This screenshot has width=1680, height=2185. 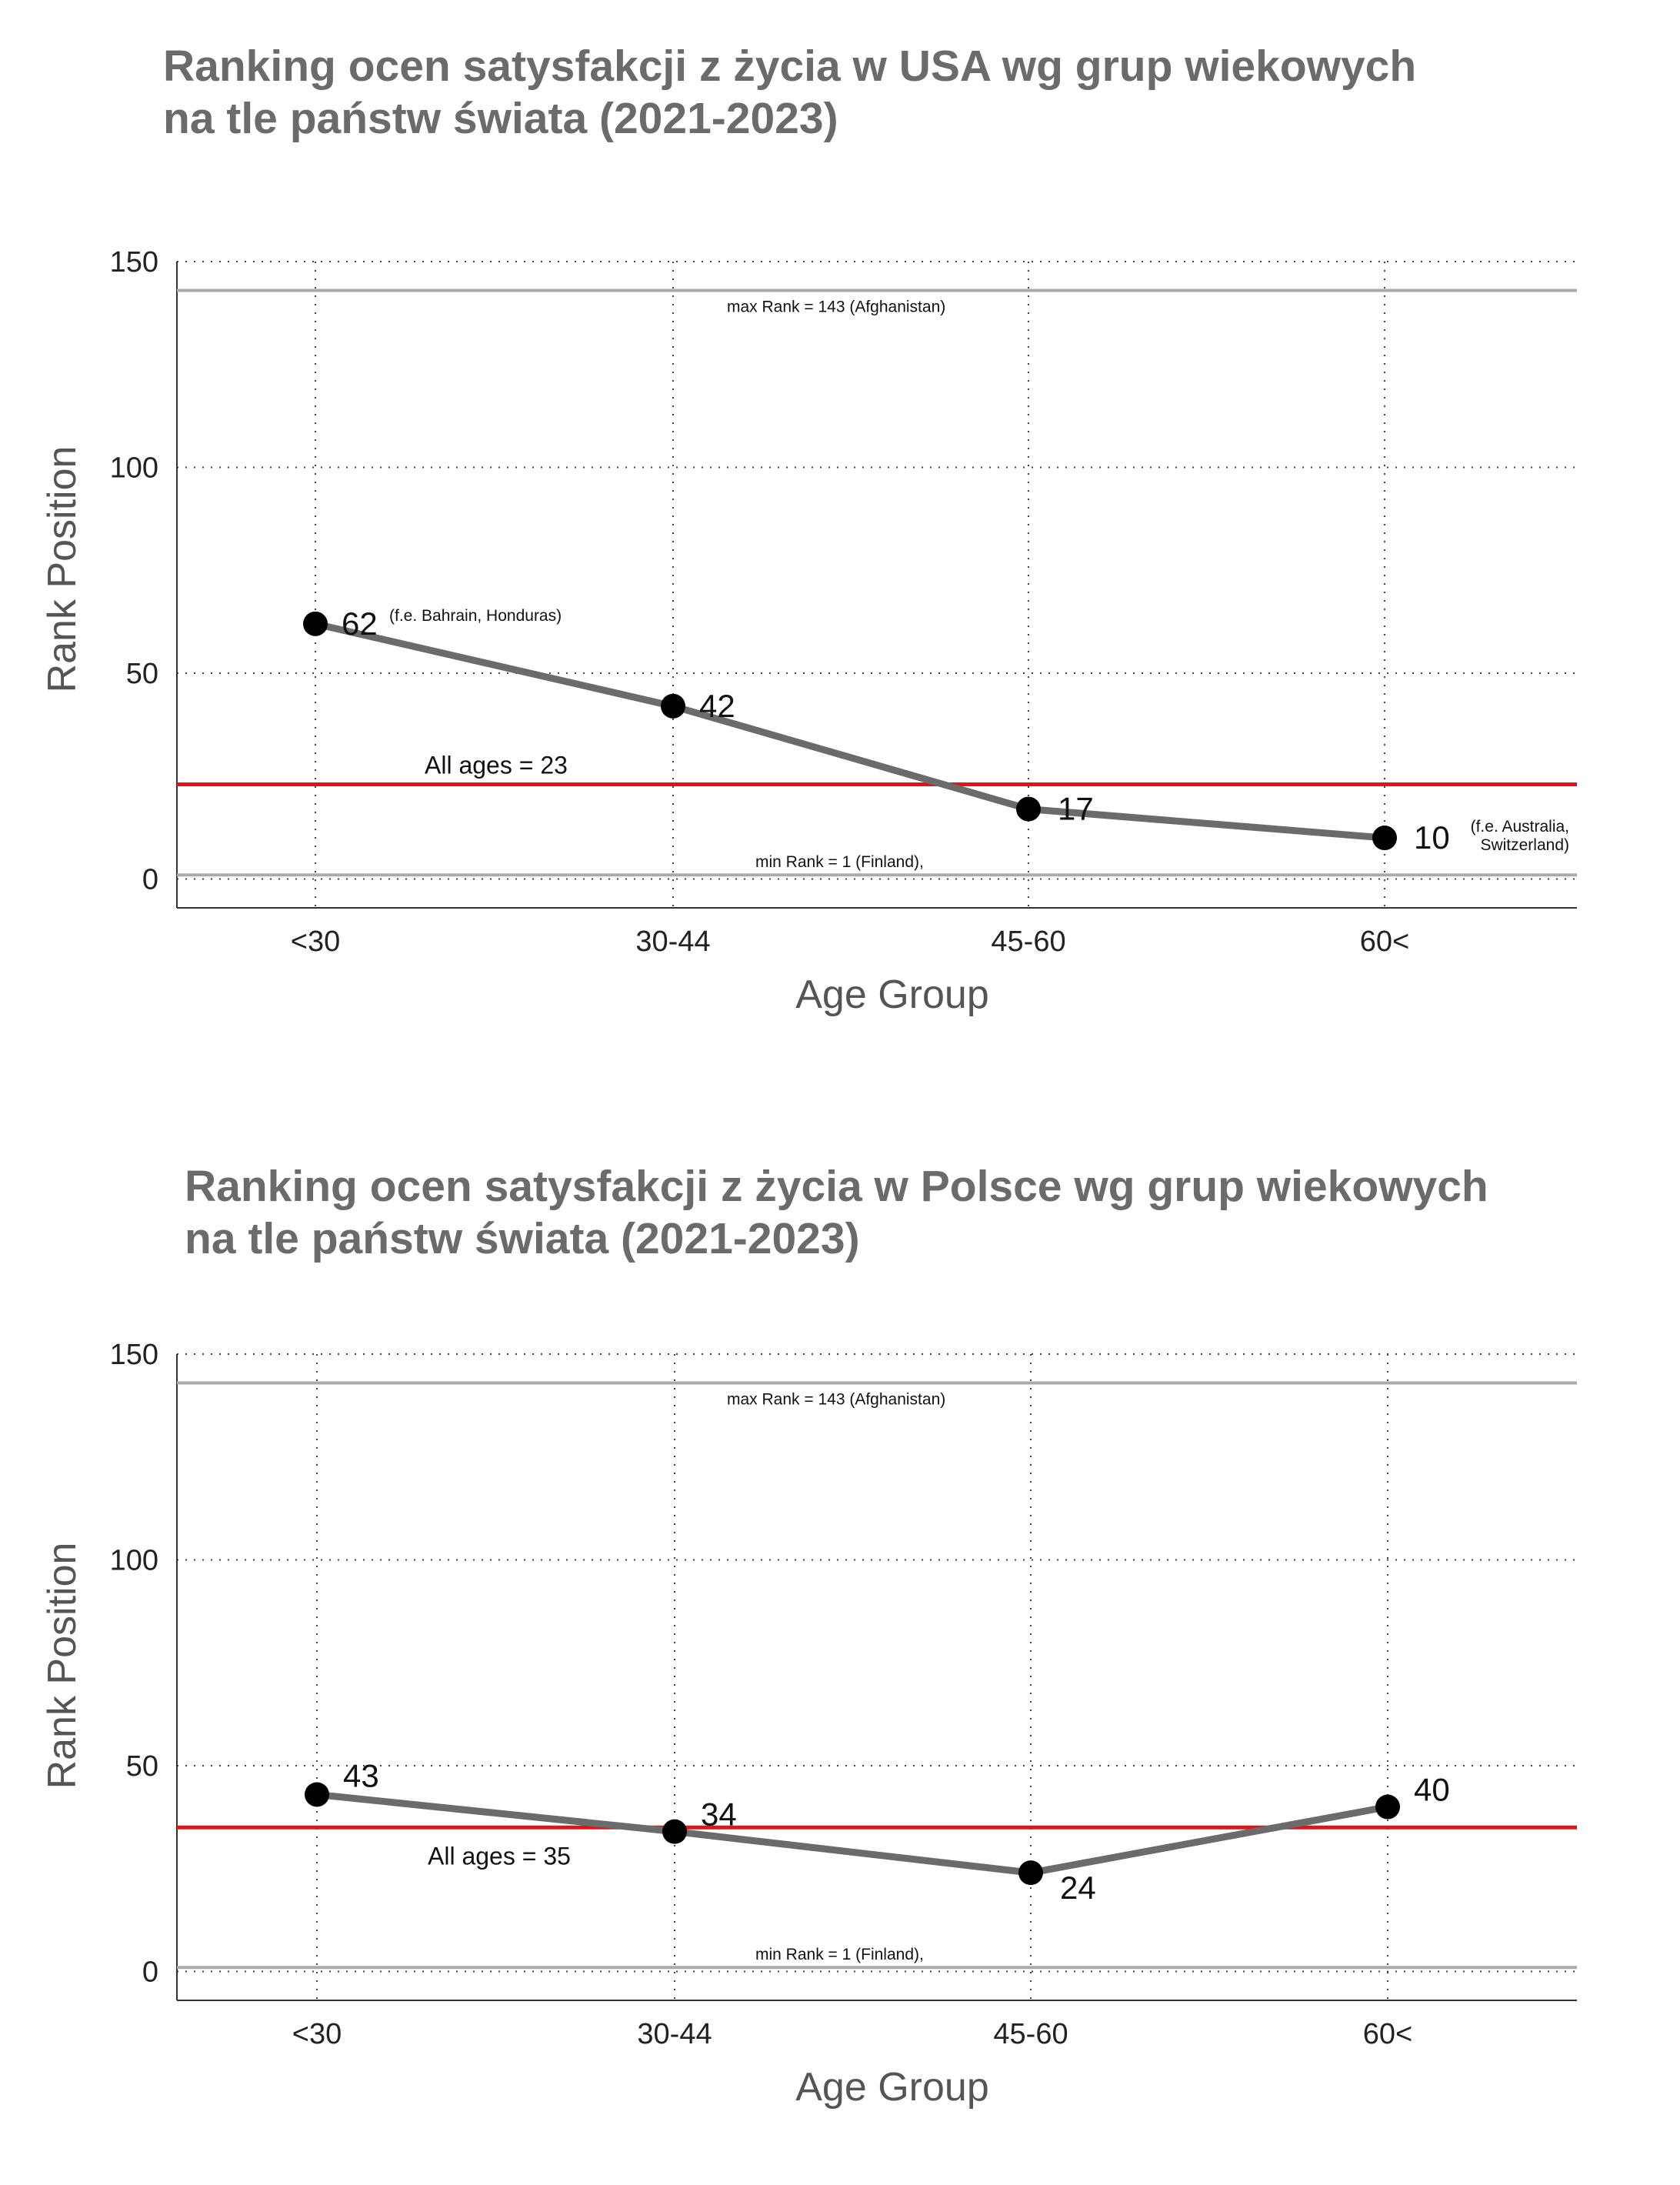 I want to click on data-label: 34, so click(x=719, y=1814).